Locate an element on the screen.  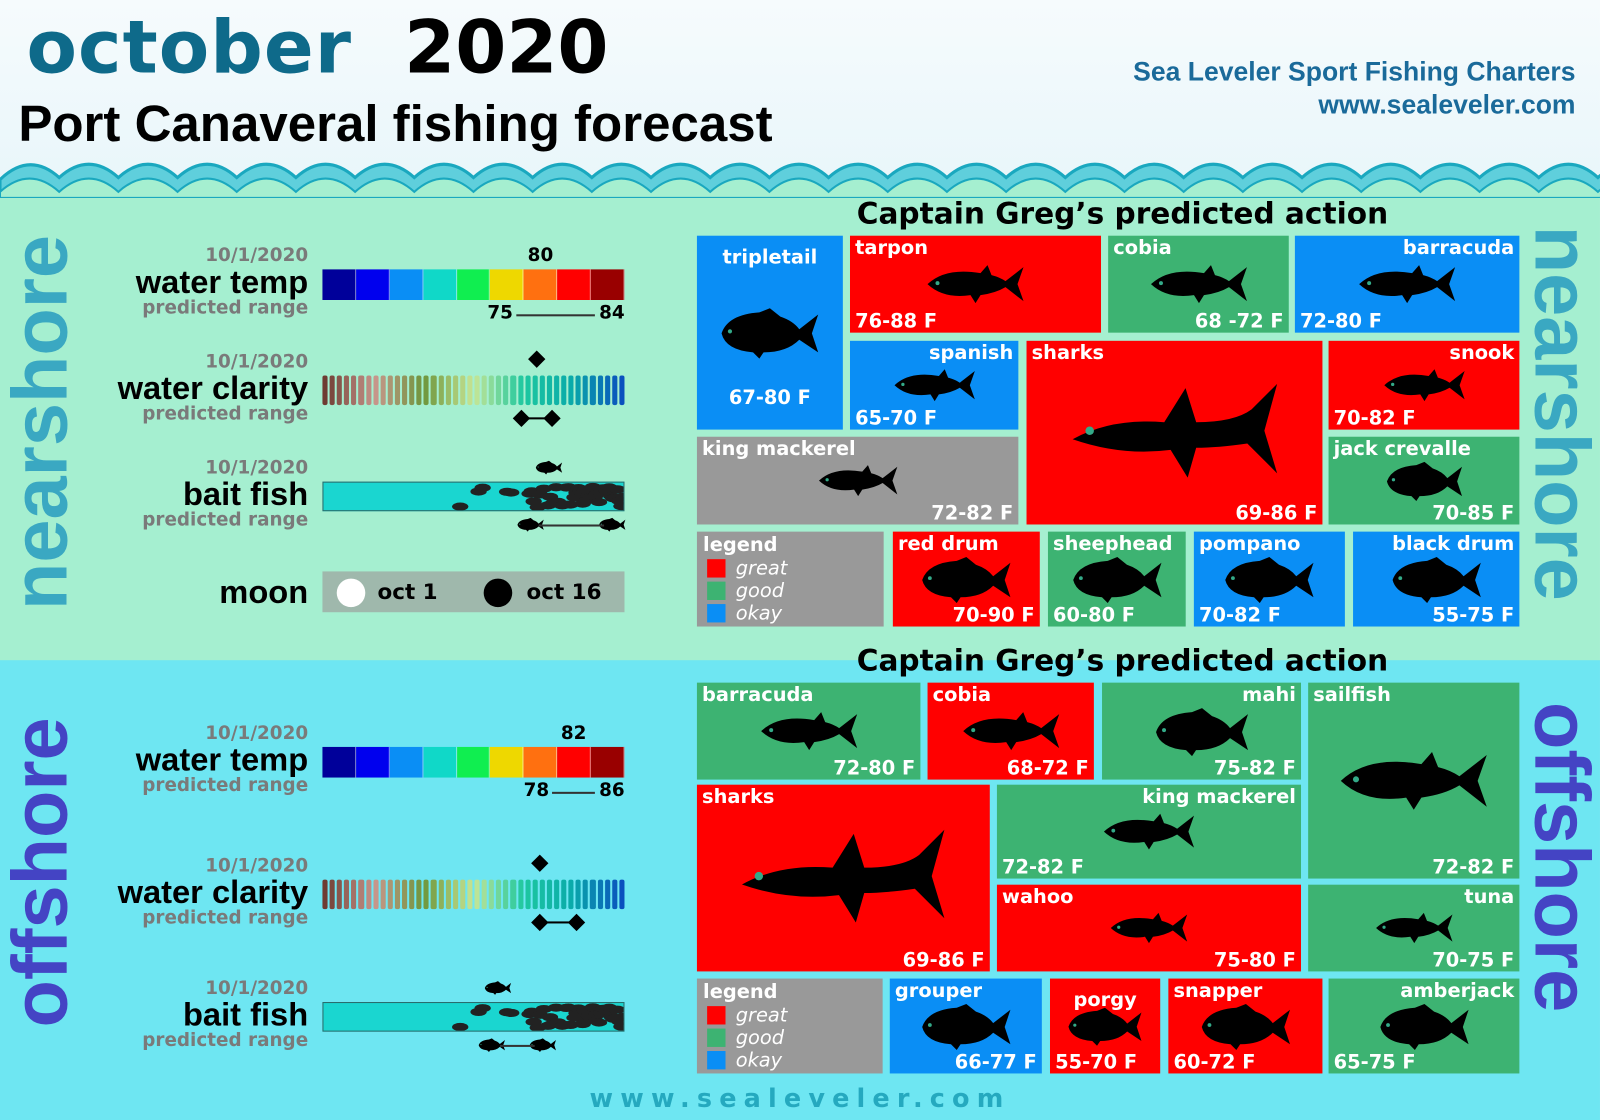
bait-fish-sub: predicted range is located at coordinates (225, 520).